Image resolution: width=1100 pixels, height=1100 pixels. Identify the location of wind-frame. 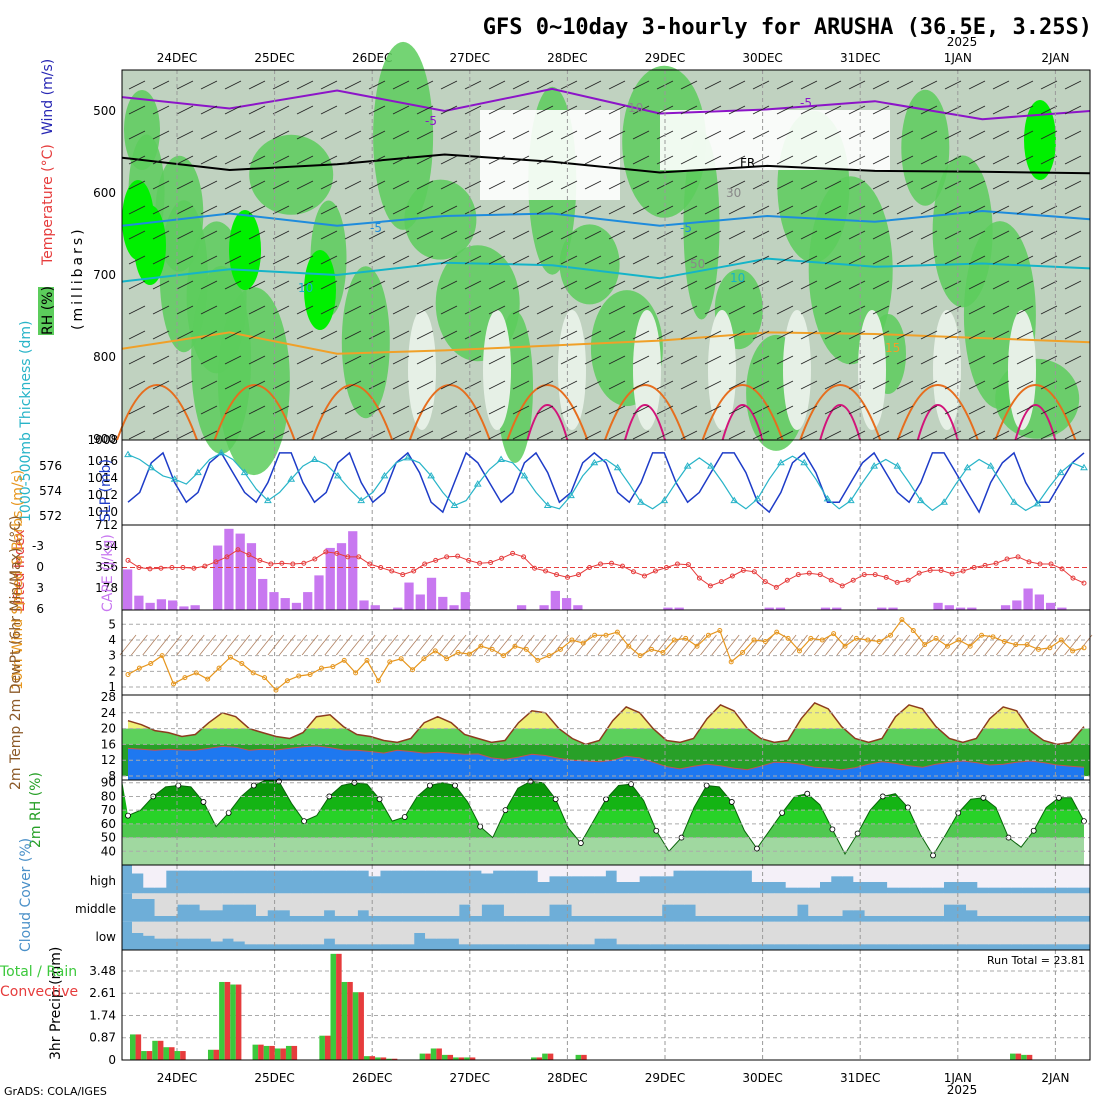
(606, 652).